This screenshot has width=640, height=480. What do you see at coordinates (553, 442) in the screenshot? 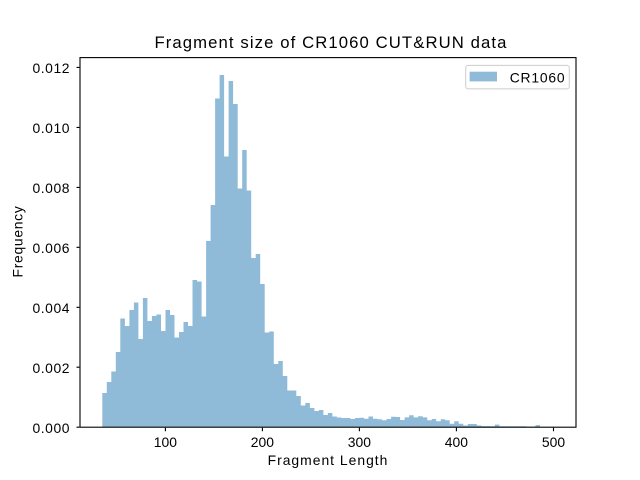
I see `svg-text: 500` at bounding box center [553, 442].